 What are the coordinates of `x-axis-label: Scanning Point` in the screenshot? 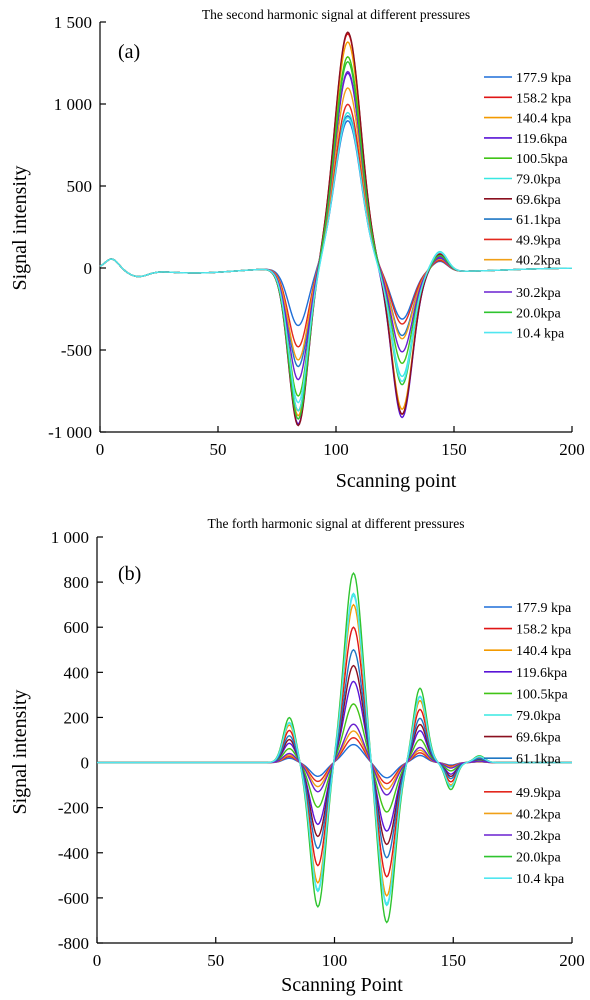 It's located at (342, 985).